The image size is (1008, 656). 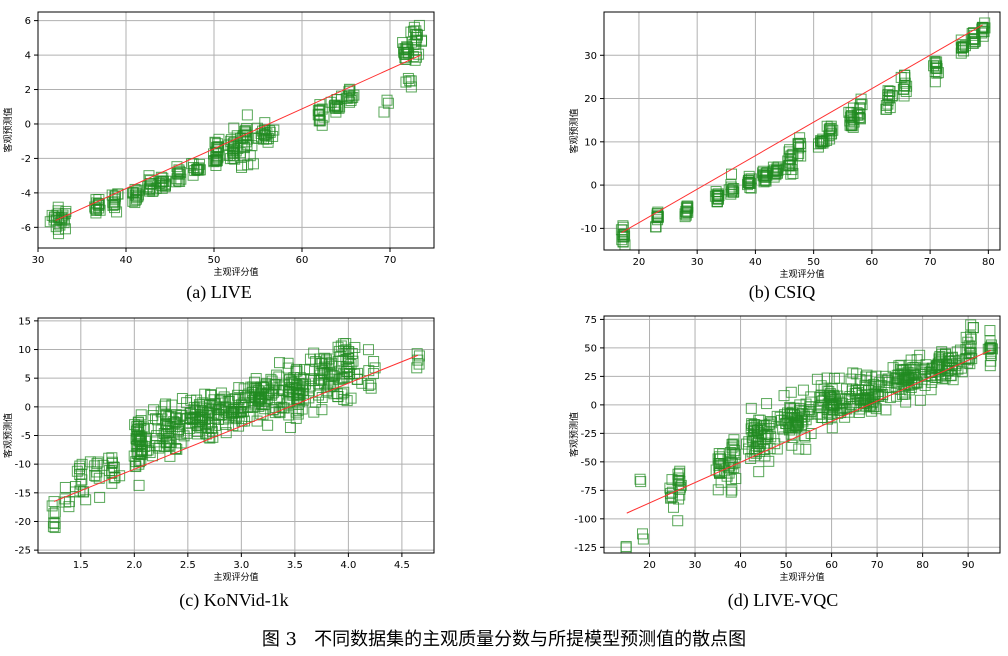 What do you see at coordinates (8, 129) in the screenshot?
I see `y-axis-label: 客观预测值` at bounding box center [8, 129].